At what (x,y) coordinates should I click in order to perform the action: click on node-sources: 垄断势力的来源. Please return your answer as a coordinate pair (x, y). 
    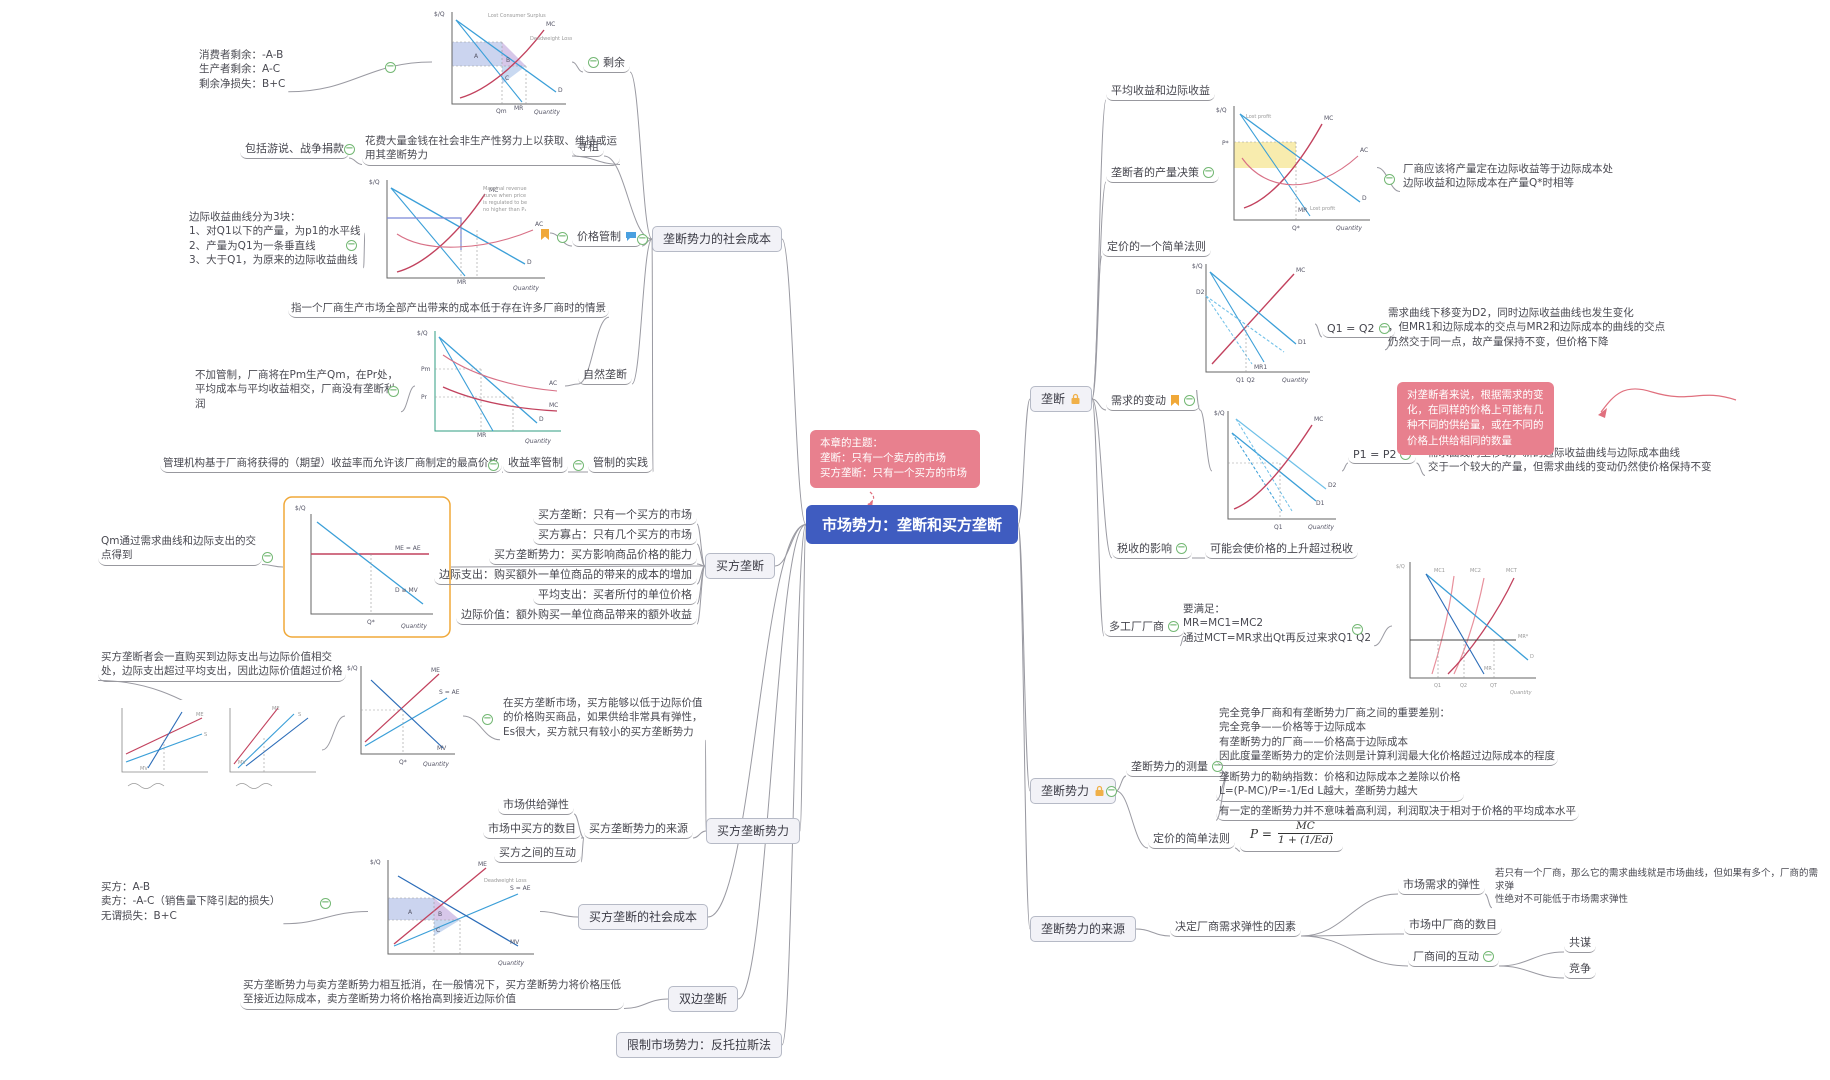
    Looking at the image, I should click on (1083, 929).